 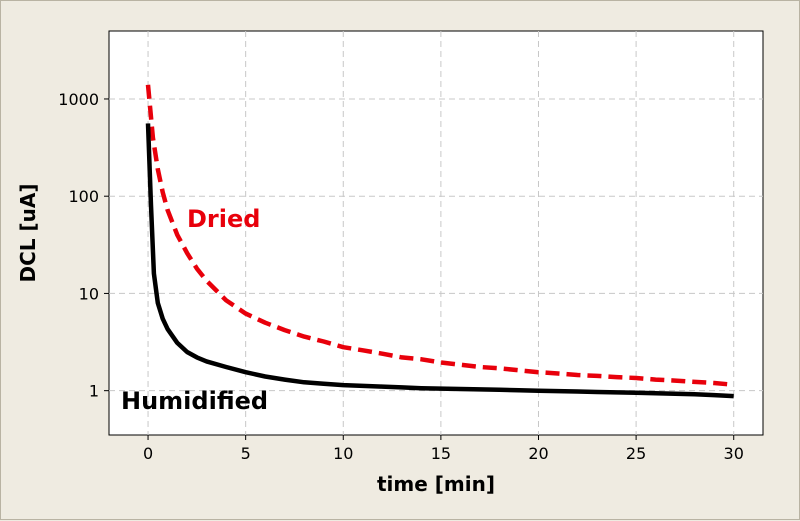 I want to click on y-tick-label: 1, so click(x=94, y=391).